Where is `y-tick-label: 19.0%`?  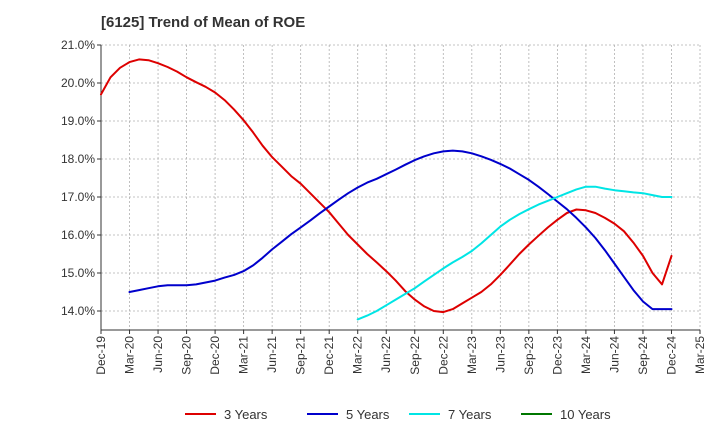
y-tick-label: 19.0% is located at coordinates (78, 121).